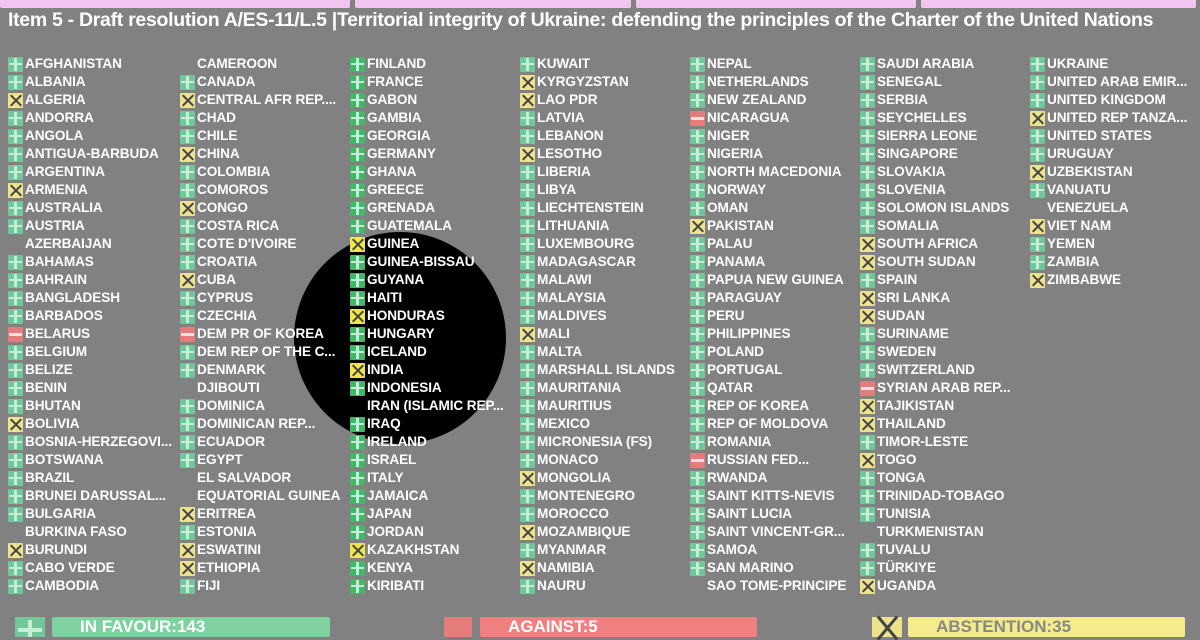 Image resolution: width=1200 pixels, height=640 pixels. I want to click on country-name: GEORGIA, so click(399, 135).